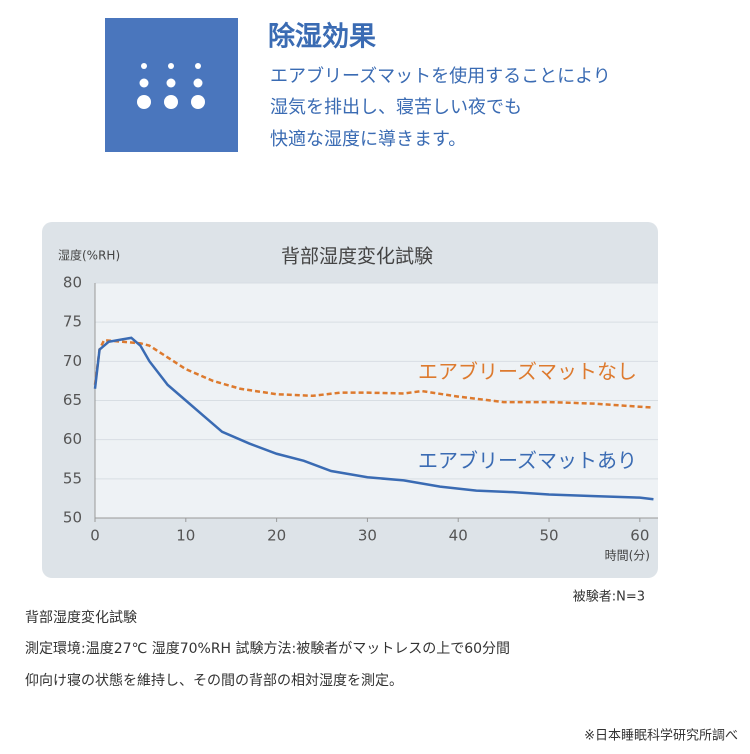 Image resolution: width=750 pixels, height=754 pixels. I want to click on x-tick-label: 10, so click(185, 536).